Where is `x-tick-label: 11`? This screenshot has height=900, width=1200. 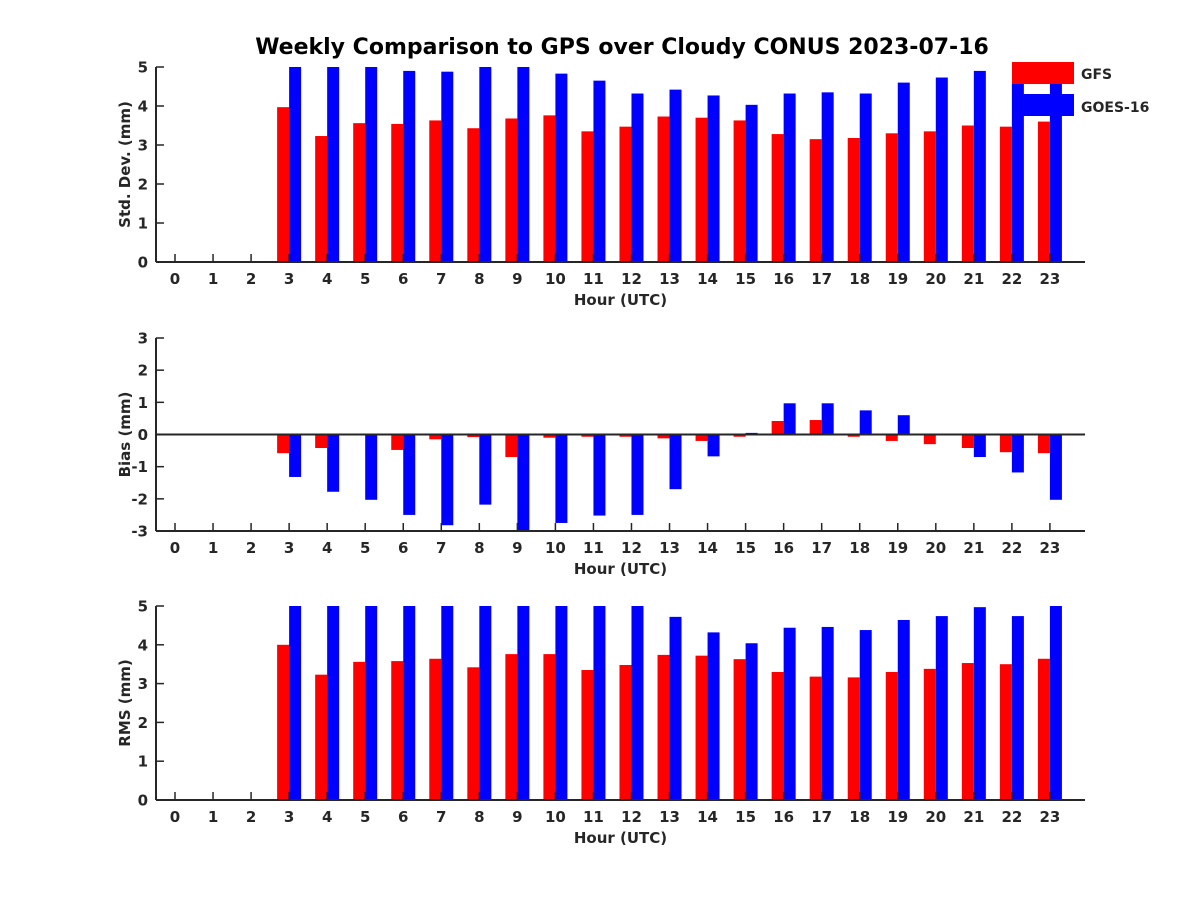 x-tick-label: 11 is located at coordinates (593, 817).